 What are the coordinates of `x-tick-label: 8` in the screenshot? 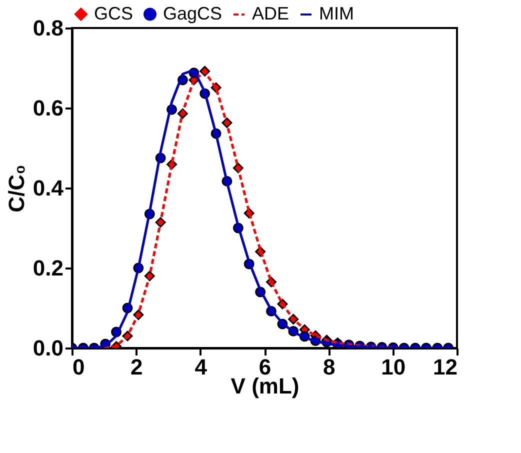 It's located at (329, 367).